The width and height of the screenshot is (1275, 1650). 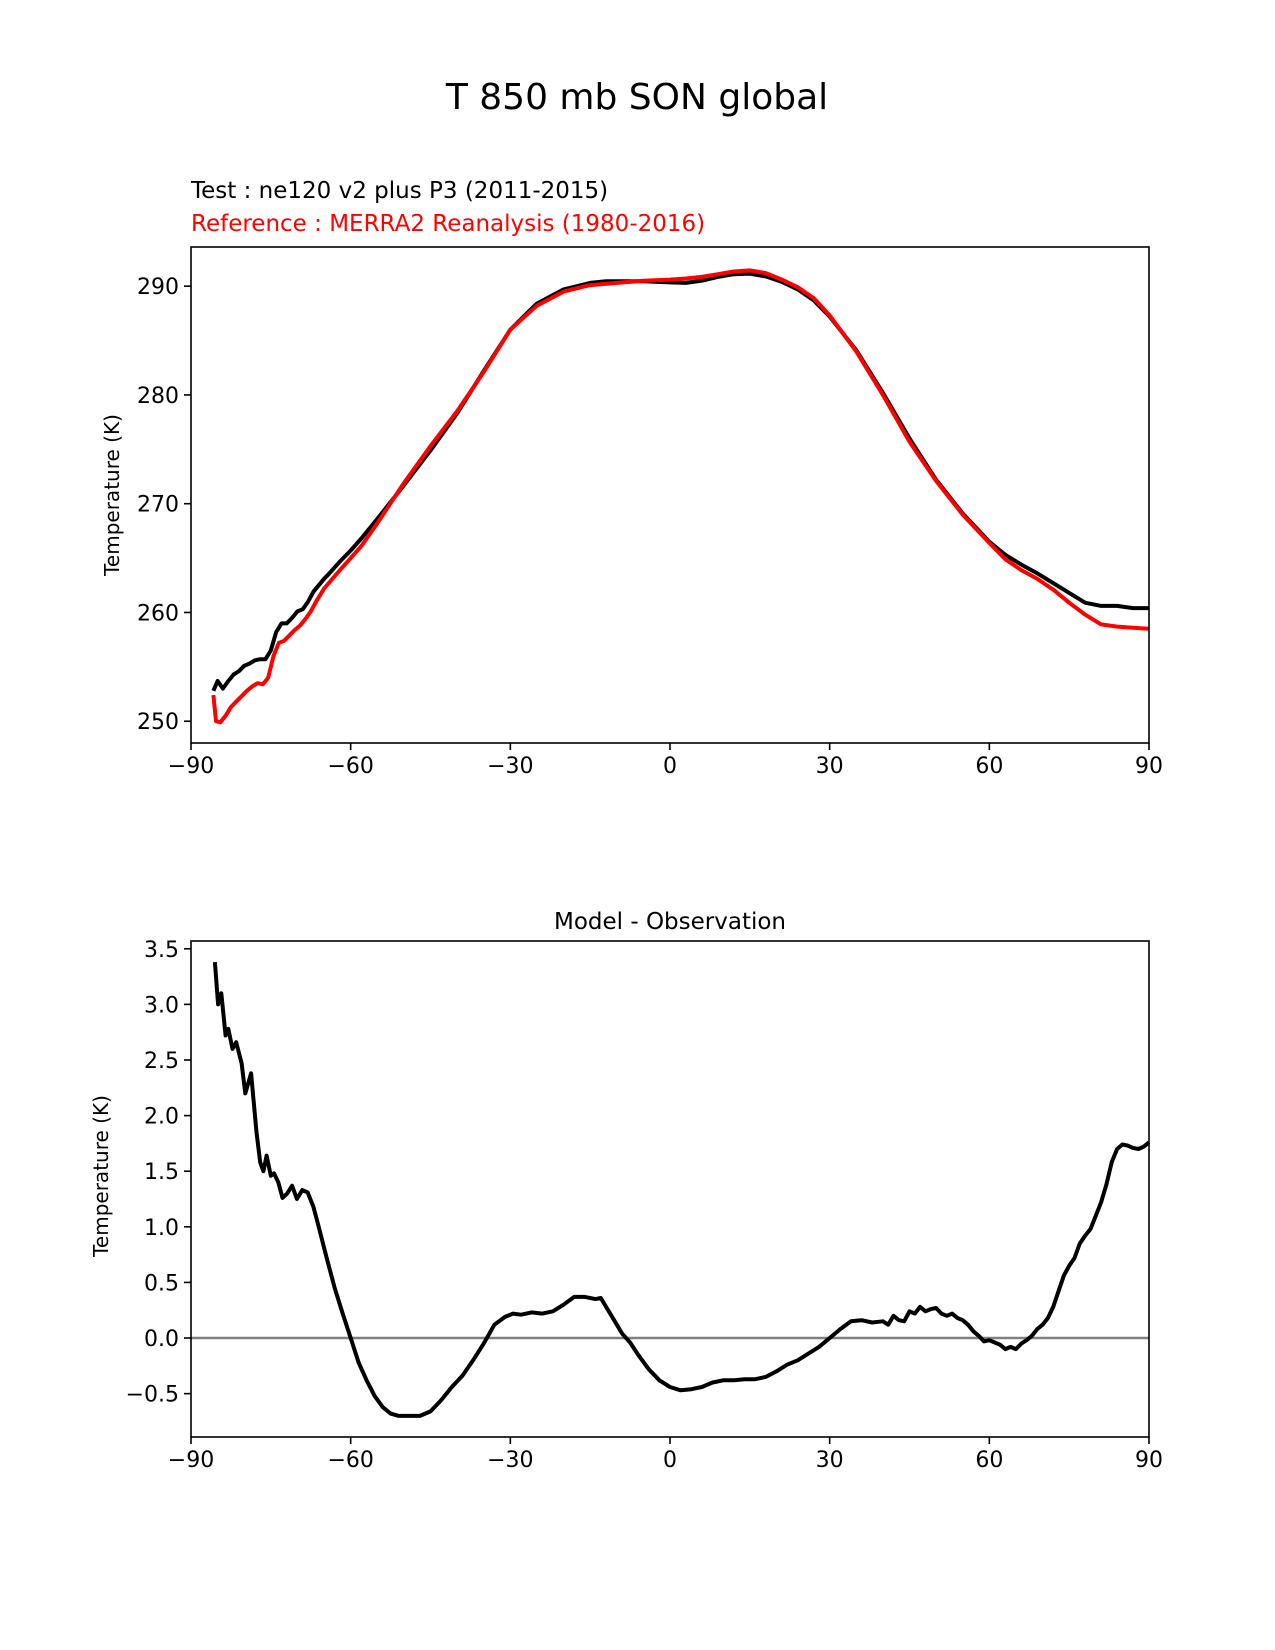 What do you see at coordinates (101, 1176) in the screenshot?
I see `bottom-y-axis-label: Temperature (K)` at bounding box center [101, 1176].